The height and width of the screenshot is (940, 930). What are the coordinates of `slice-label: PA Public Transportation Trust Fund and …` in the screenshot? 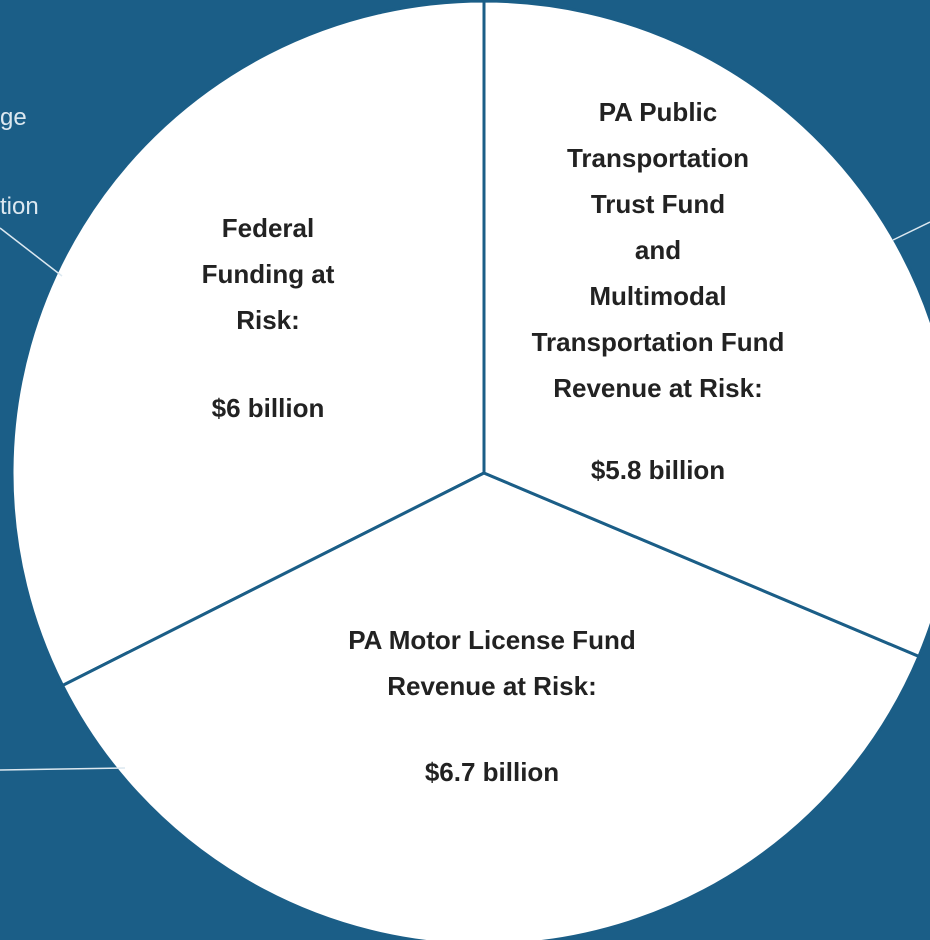 It's located at (658, 250).